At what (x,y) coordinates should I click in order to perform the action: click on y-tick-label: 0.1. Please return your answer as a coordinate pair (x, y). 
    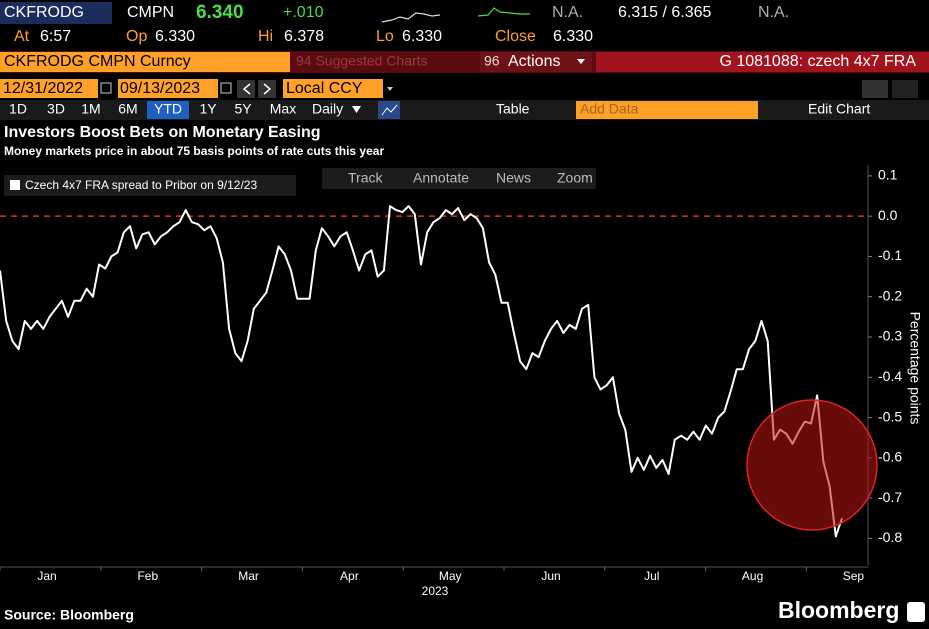
    Looking at the image, I should click on (888, 175).